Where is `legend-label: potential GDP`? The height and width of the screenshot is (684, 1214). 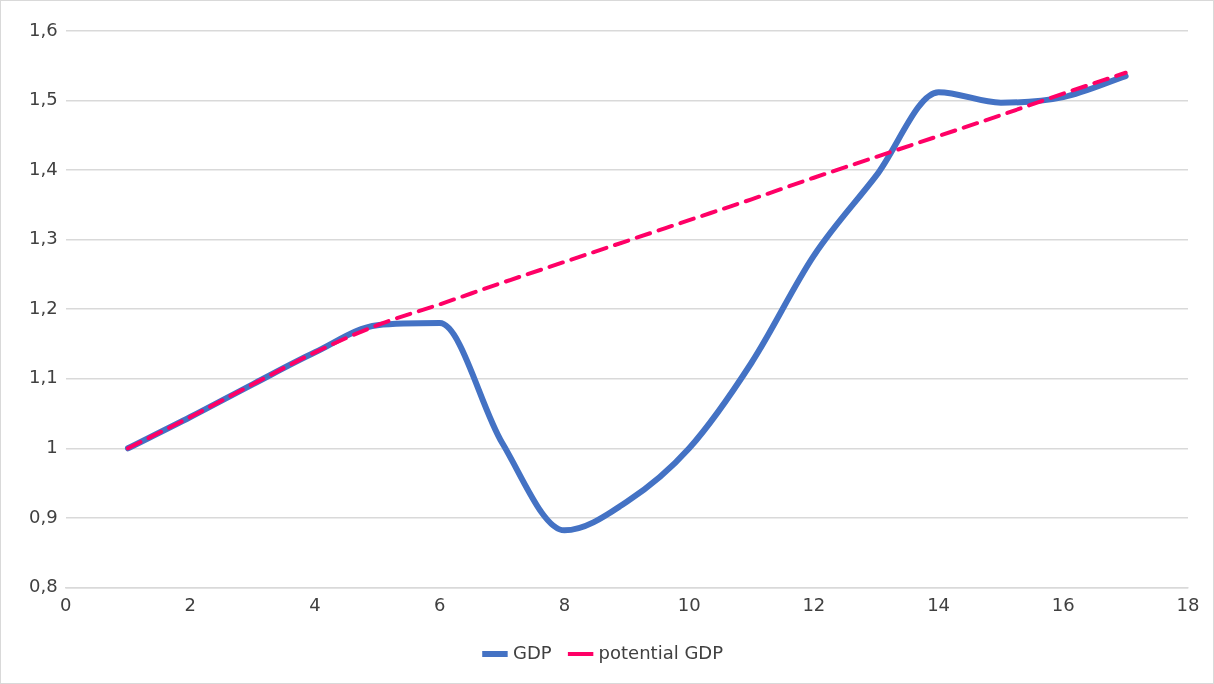
legend-label: potential GDP is located at coordinates (661, 652).